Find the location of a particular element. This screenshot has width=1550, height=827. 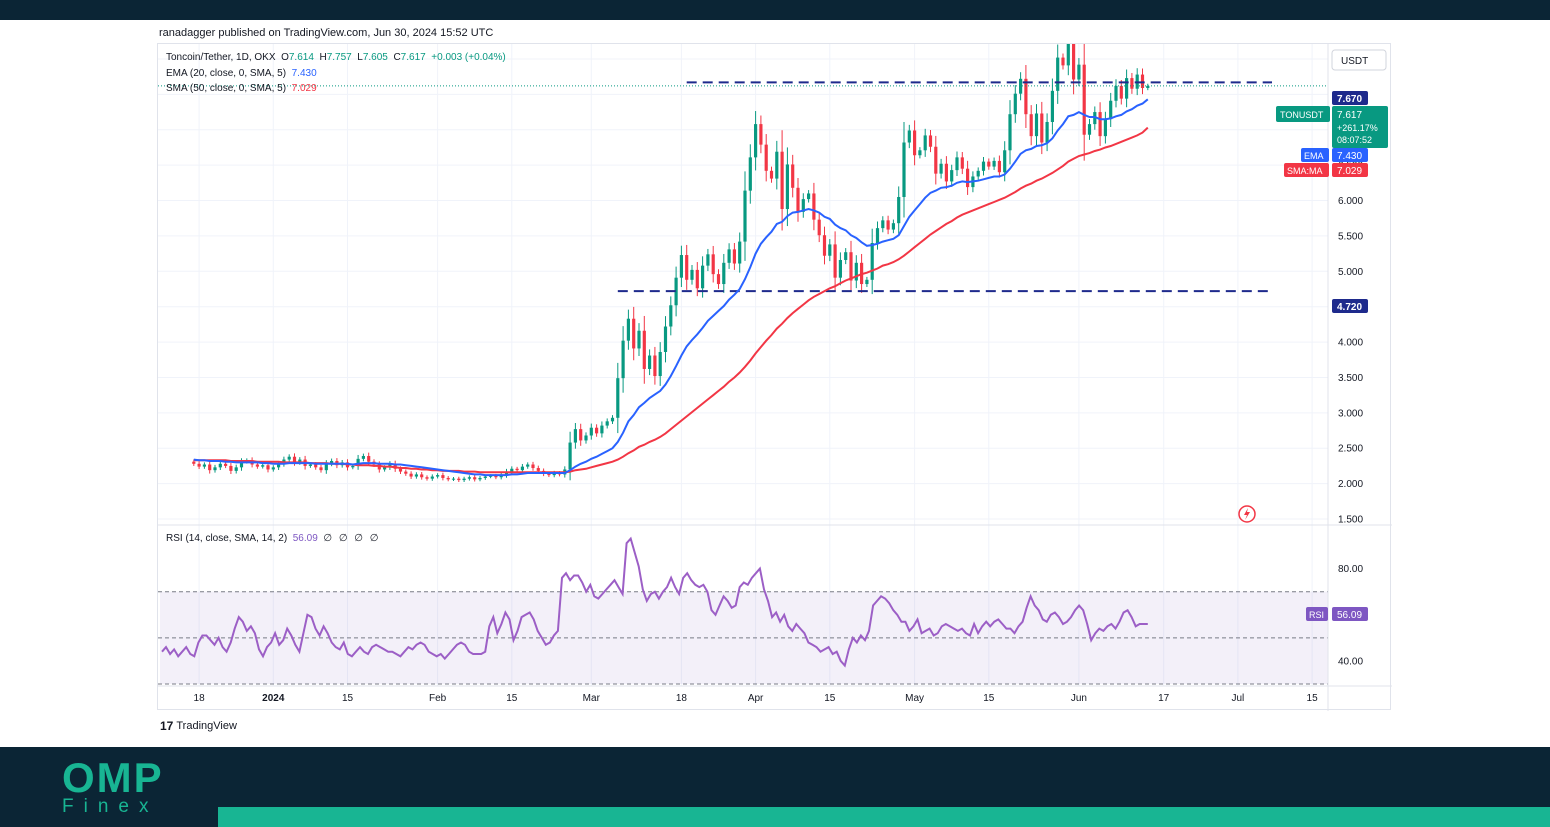

x-tick-label: May is located at coordinates (914, 698).